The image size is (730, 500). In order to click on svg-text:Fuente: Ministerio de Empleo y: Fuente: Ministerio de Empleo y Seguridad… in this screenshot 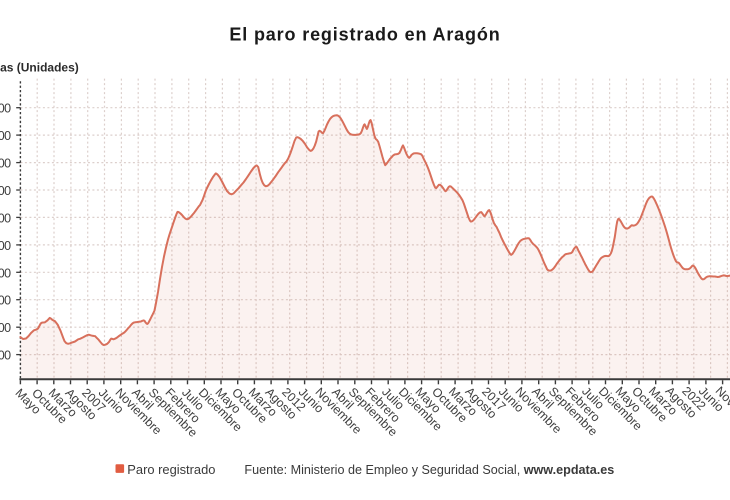, I will do `click(429, 470)`.